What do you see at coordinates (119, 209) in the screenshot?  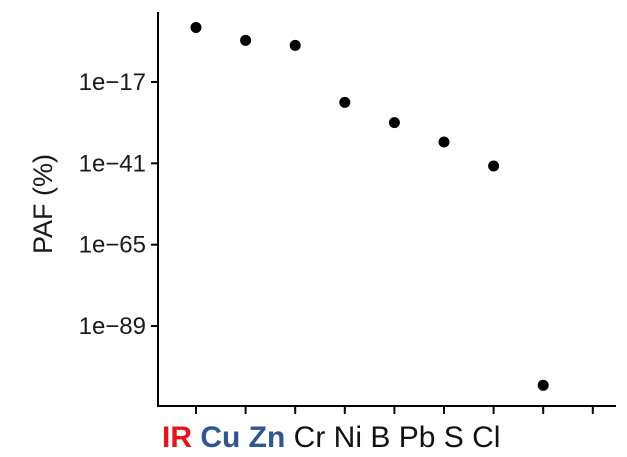 I see `y-axis: 1e−17 1e−41 1e−65 1e−89` at bounding box center [119, 209].